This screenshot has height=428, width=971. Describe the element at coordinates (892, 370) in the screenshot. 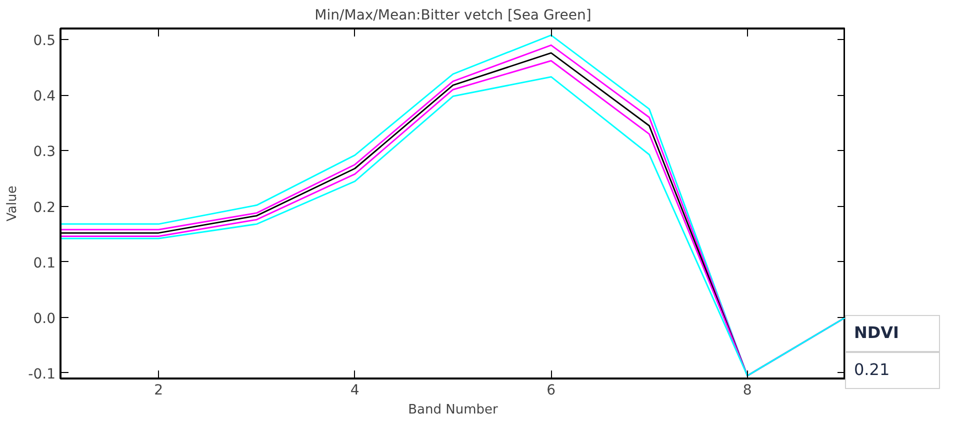

I see `text: 0.21` at that location.